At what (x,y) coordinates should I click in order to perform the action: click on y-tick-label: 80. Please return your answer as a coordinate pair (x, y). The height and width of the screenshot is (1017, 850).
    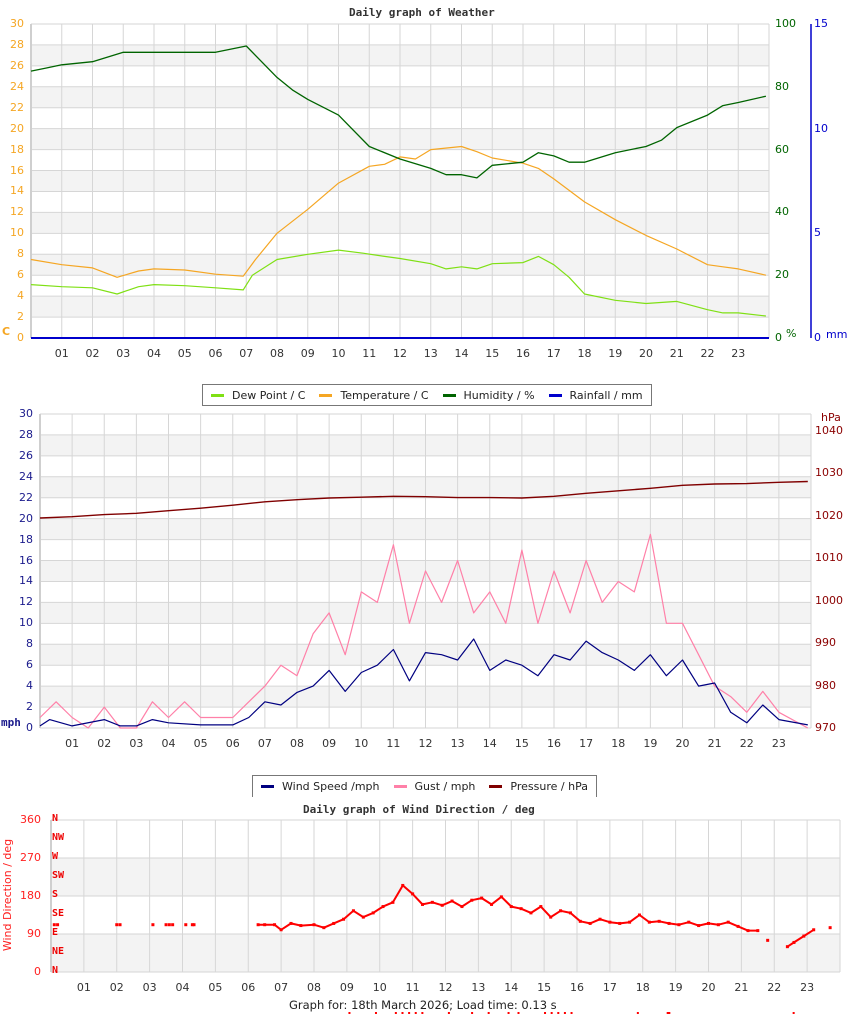
    Looking at the image, I should click on (782, 86).